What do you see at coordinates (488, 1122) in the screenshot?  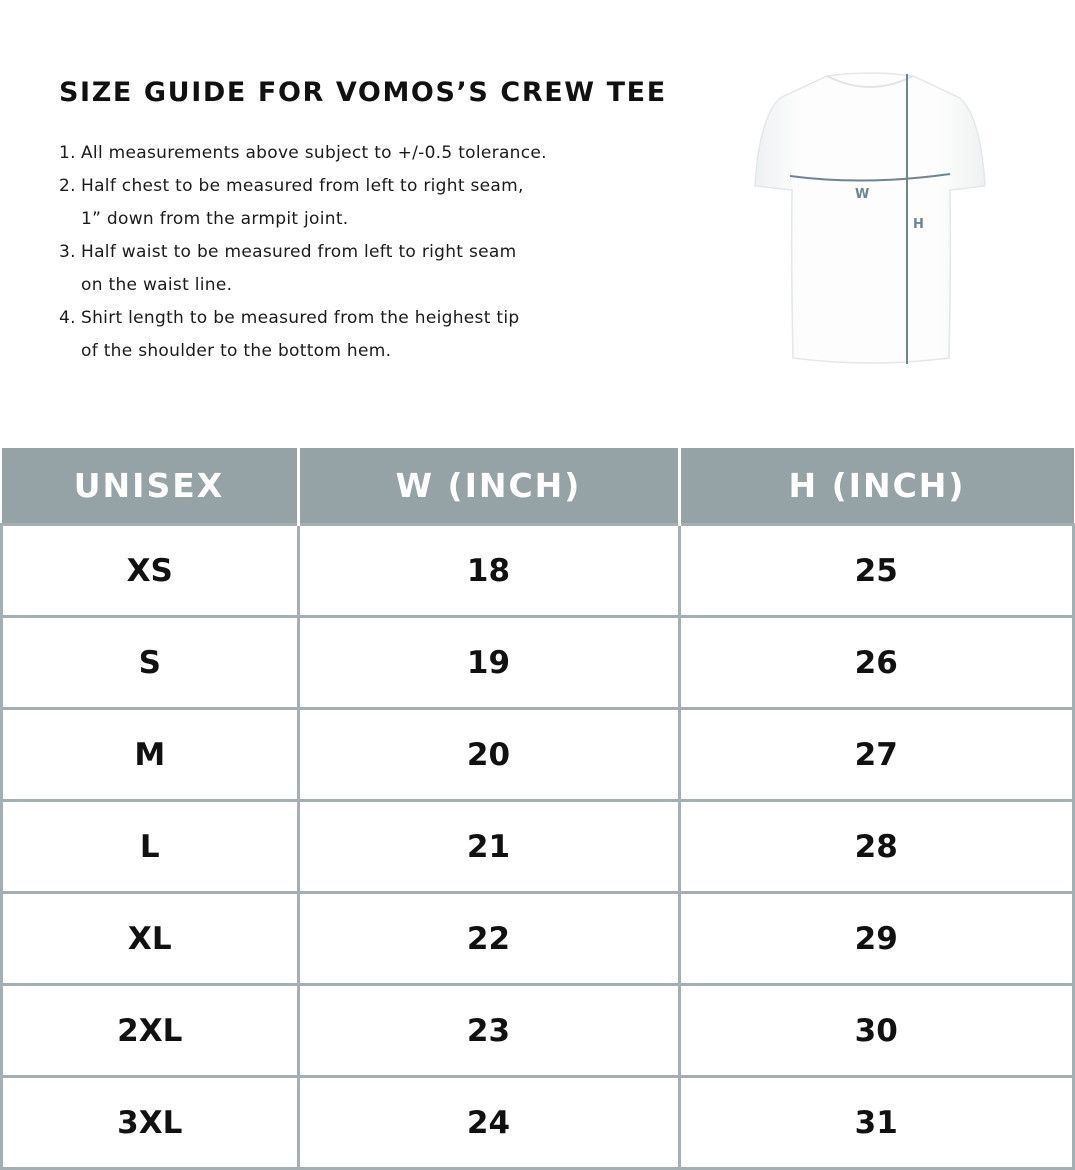 I see `width-cell: 24` at bounding box center [488, 1122].